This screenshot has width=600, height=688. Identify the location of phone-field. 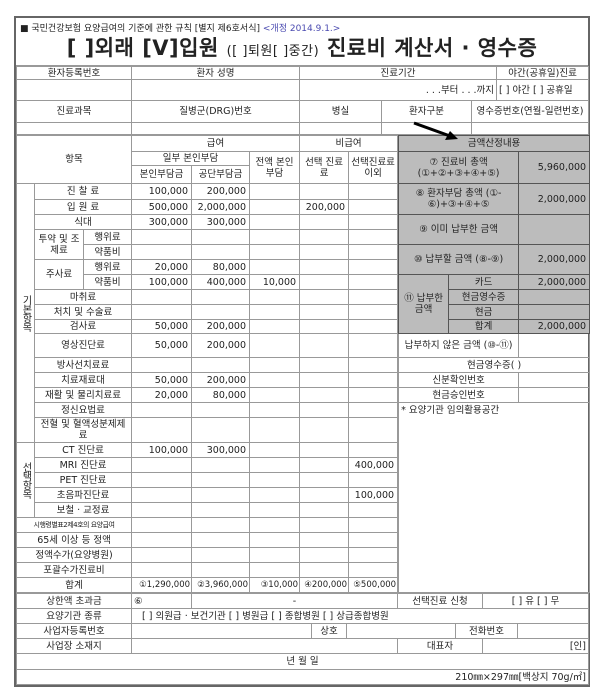
(553, 631).